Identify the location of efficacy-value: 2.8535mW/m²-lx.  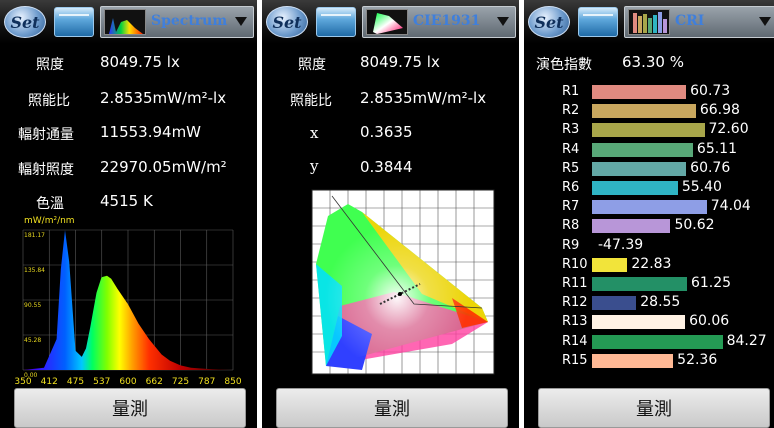
(423, 98).